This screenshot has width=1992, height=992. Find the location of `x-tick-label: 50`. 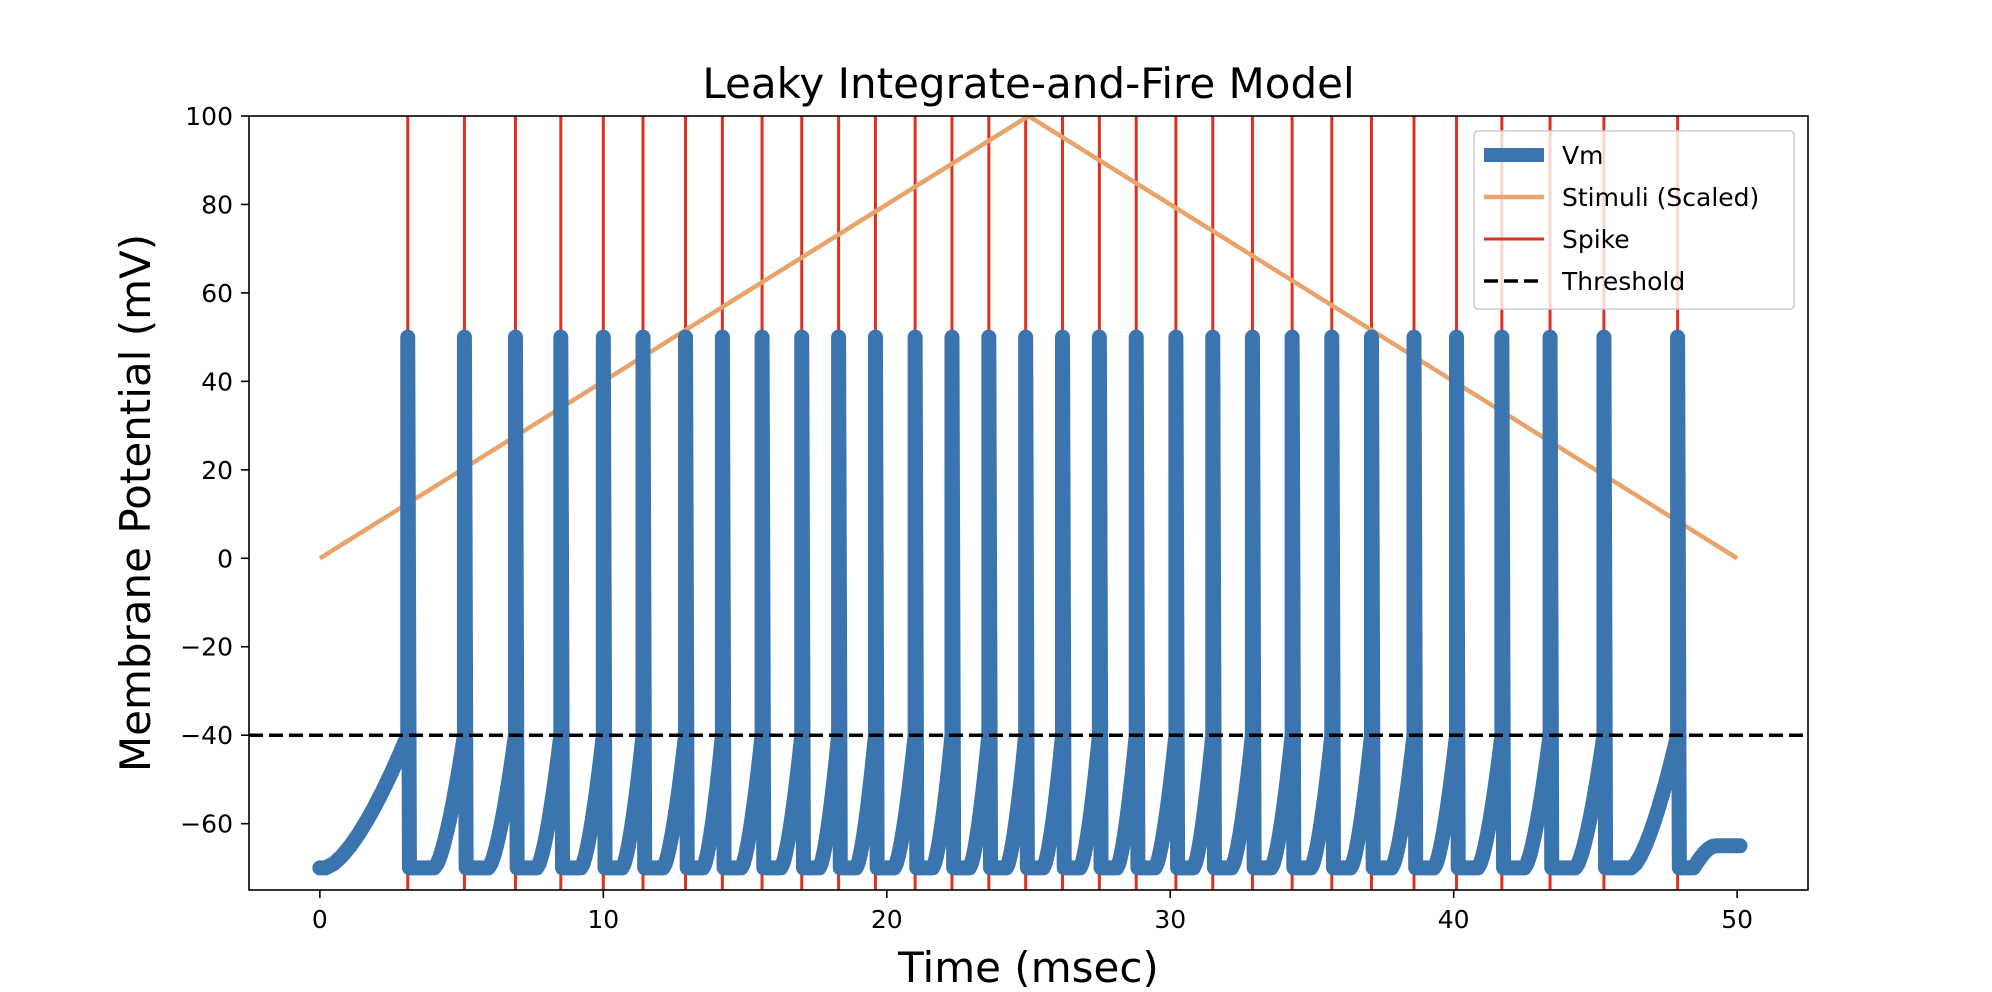

x-tick-label: 50 is located at coordinates (1737, 919).